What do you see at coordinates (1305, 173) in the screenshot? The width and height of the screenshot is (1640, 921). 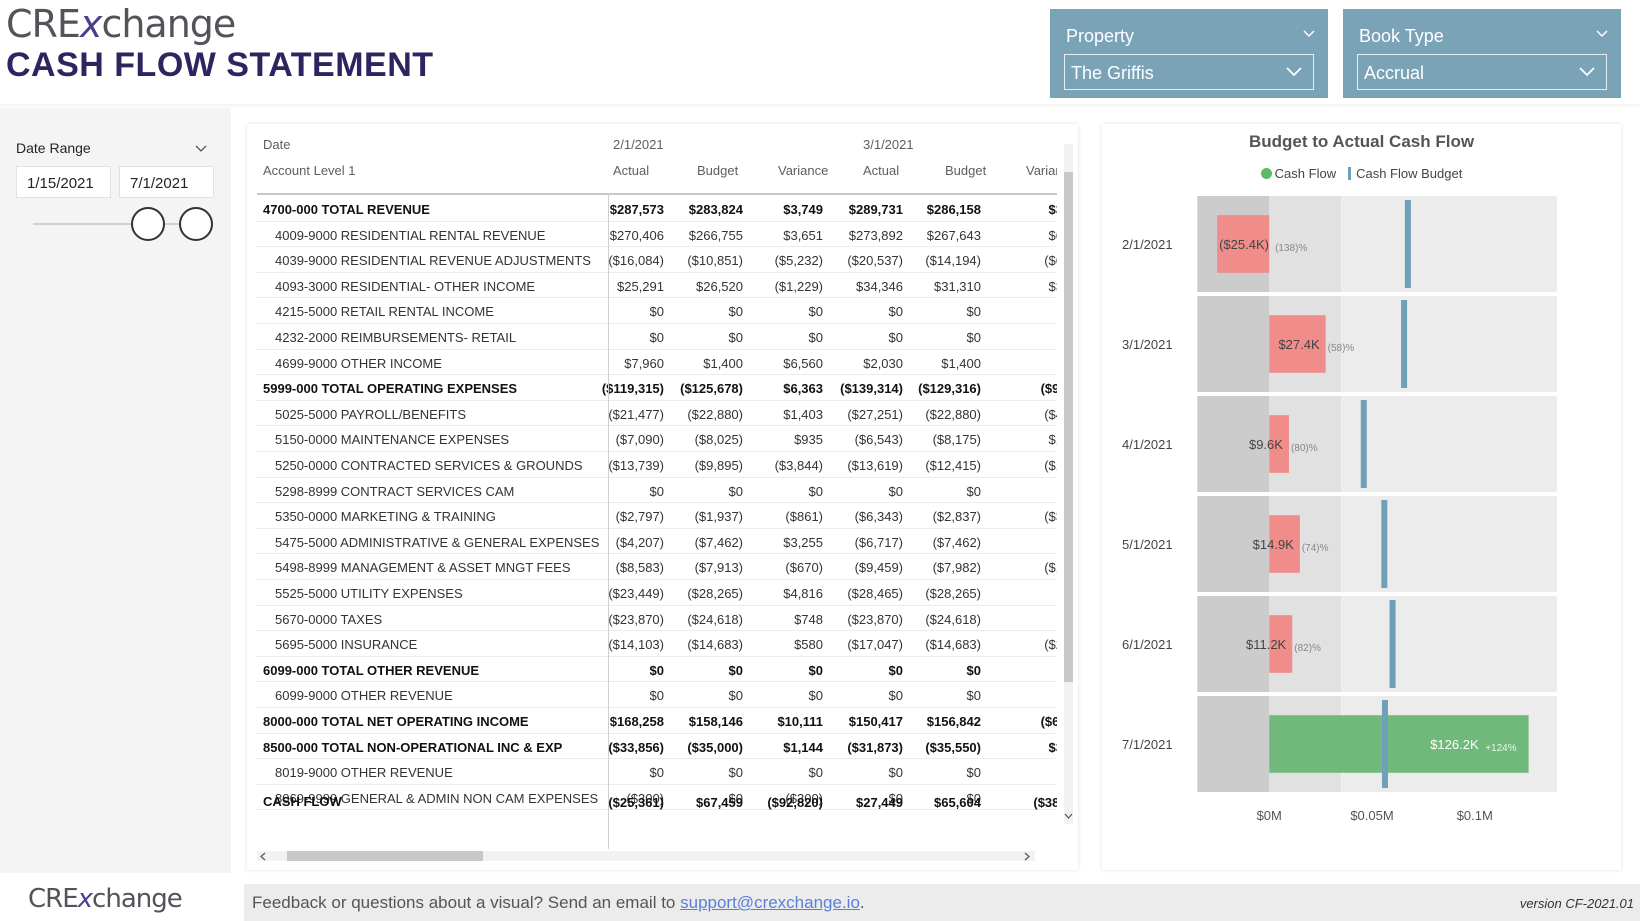 I see `legend-cash-flow-label: Cash Flow` at bounding box center [1305, 173].